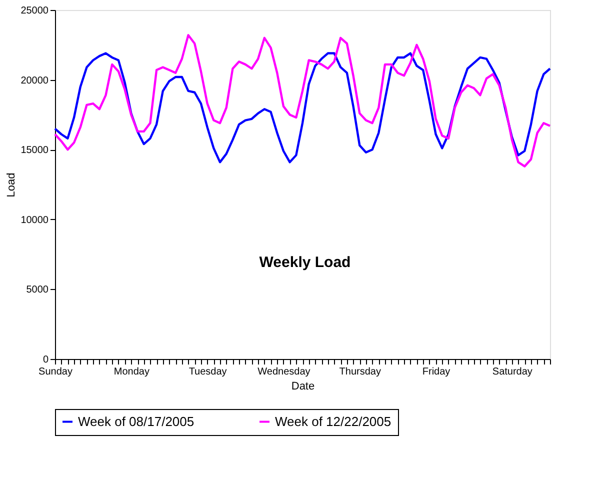 The image size is (608, 478). What do you see at coordinates (45, 360) in the screenshot?
I see `y-tick-label: 0` at bounding box center [45, 360].